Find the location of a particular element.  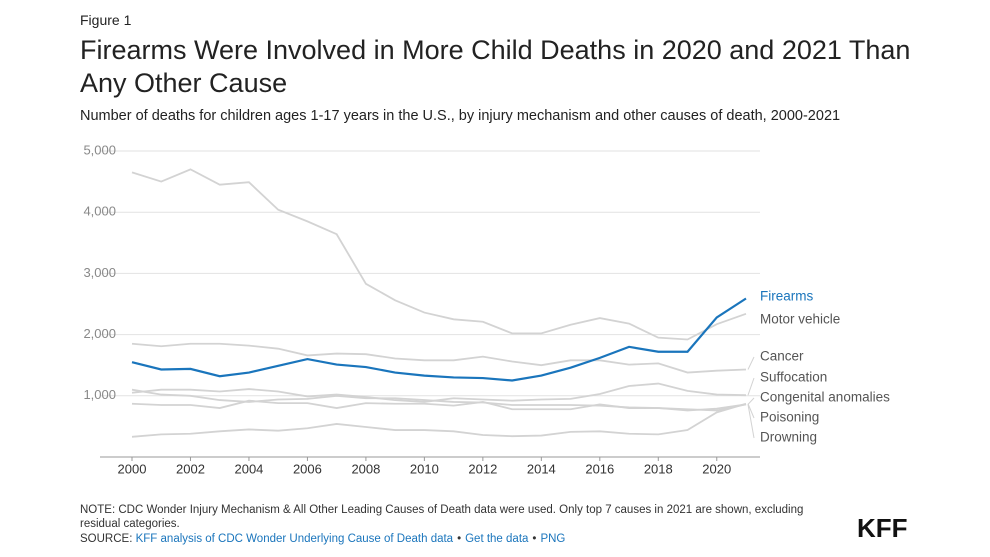

series-label: Suffocation is located at coordinates (793, 377).